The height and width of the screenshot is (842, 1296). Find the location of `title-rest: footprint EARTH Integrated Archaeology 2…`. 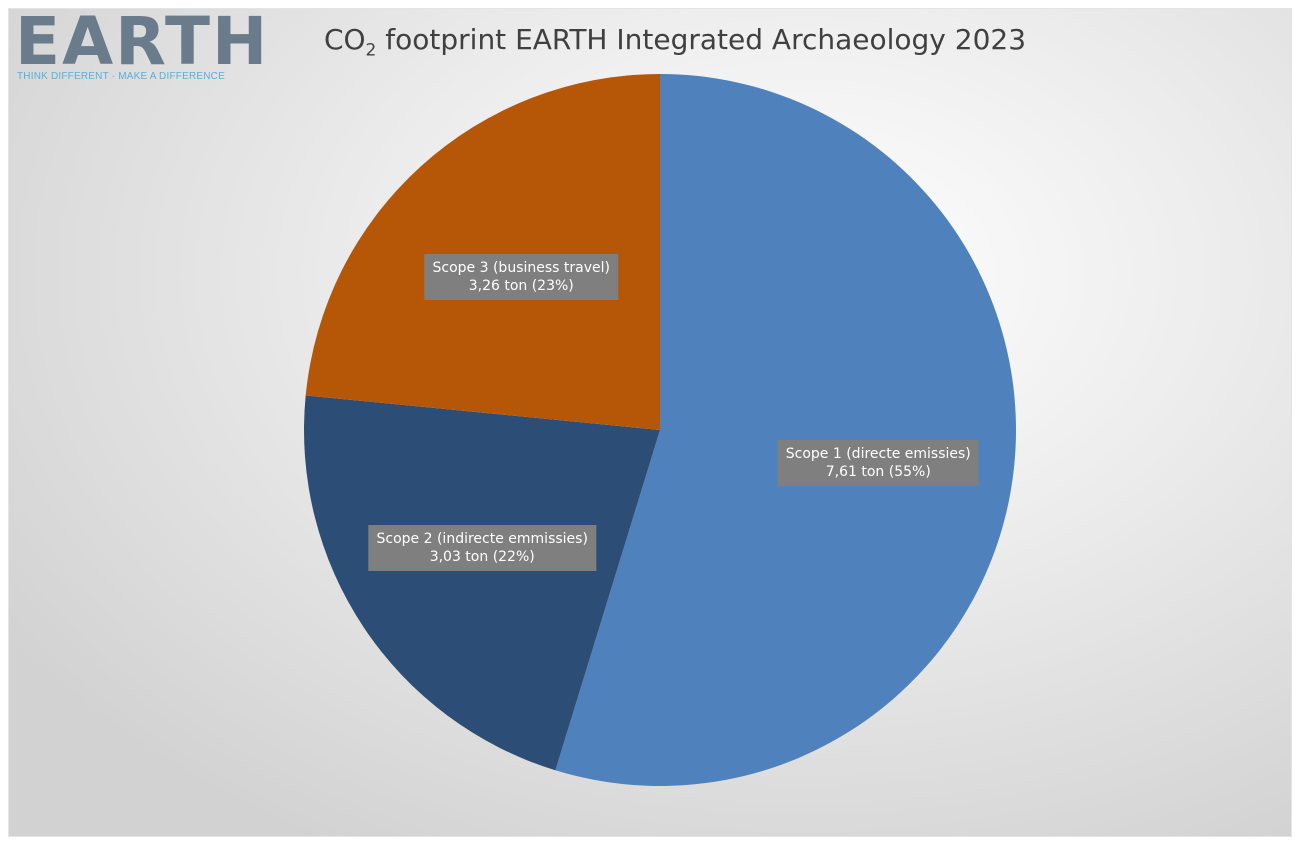

title-rest: footprint EARTH Integrated Archaeology 2… is located at coordinates (701, 39).